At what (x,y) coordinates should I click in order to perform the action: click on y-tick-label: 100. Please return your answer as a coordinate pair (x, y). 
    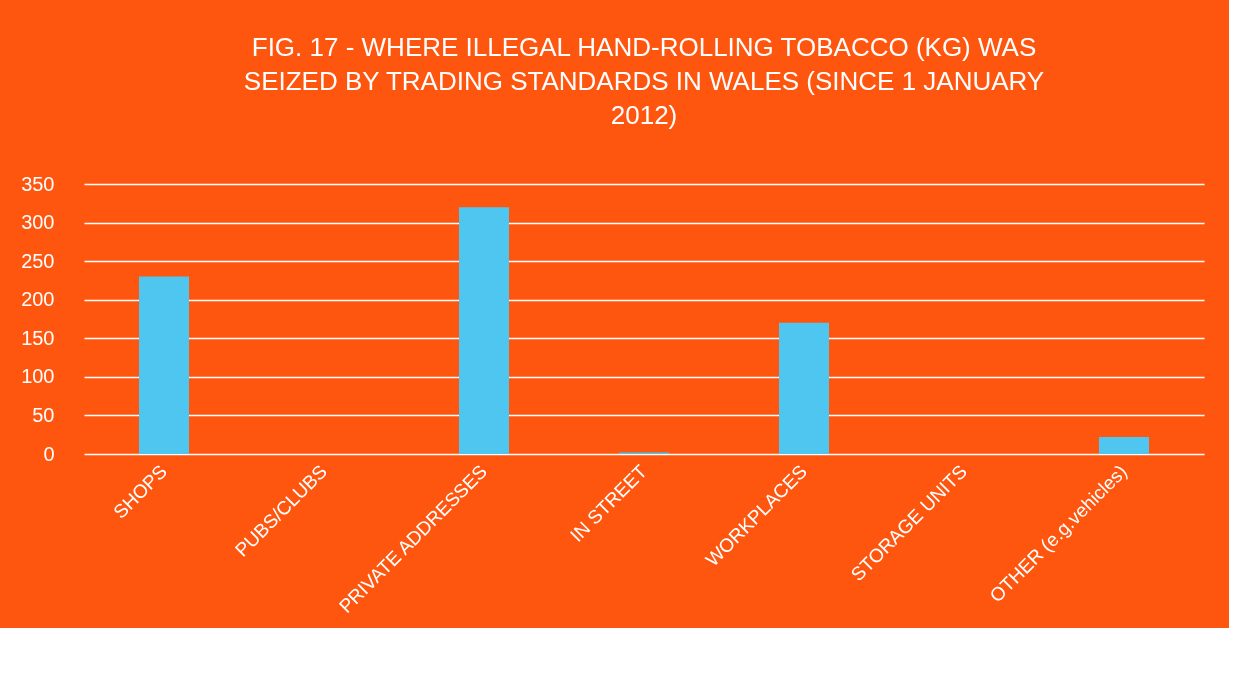
    Looking at the image, I should click on (38, 376).